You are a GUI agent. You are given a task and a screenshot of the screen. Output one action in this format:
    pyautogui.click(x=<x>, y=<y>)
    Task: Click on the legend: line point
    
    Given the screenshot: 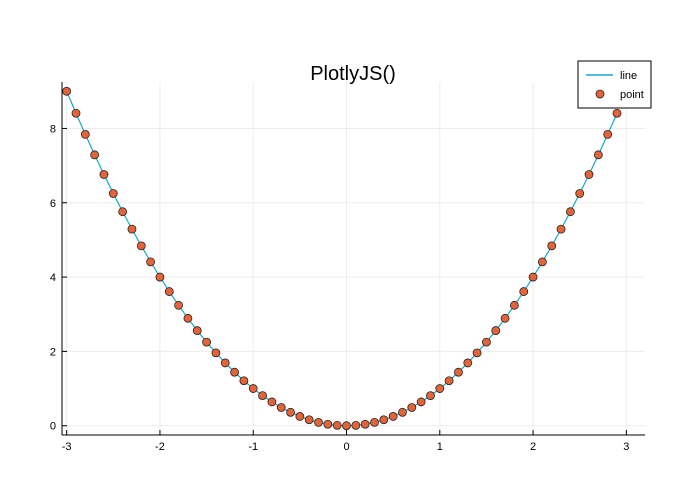 What is the action you would take?
    pyautogui.click(x=614, y=84)
    